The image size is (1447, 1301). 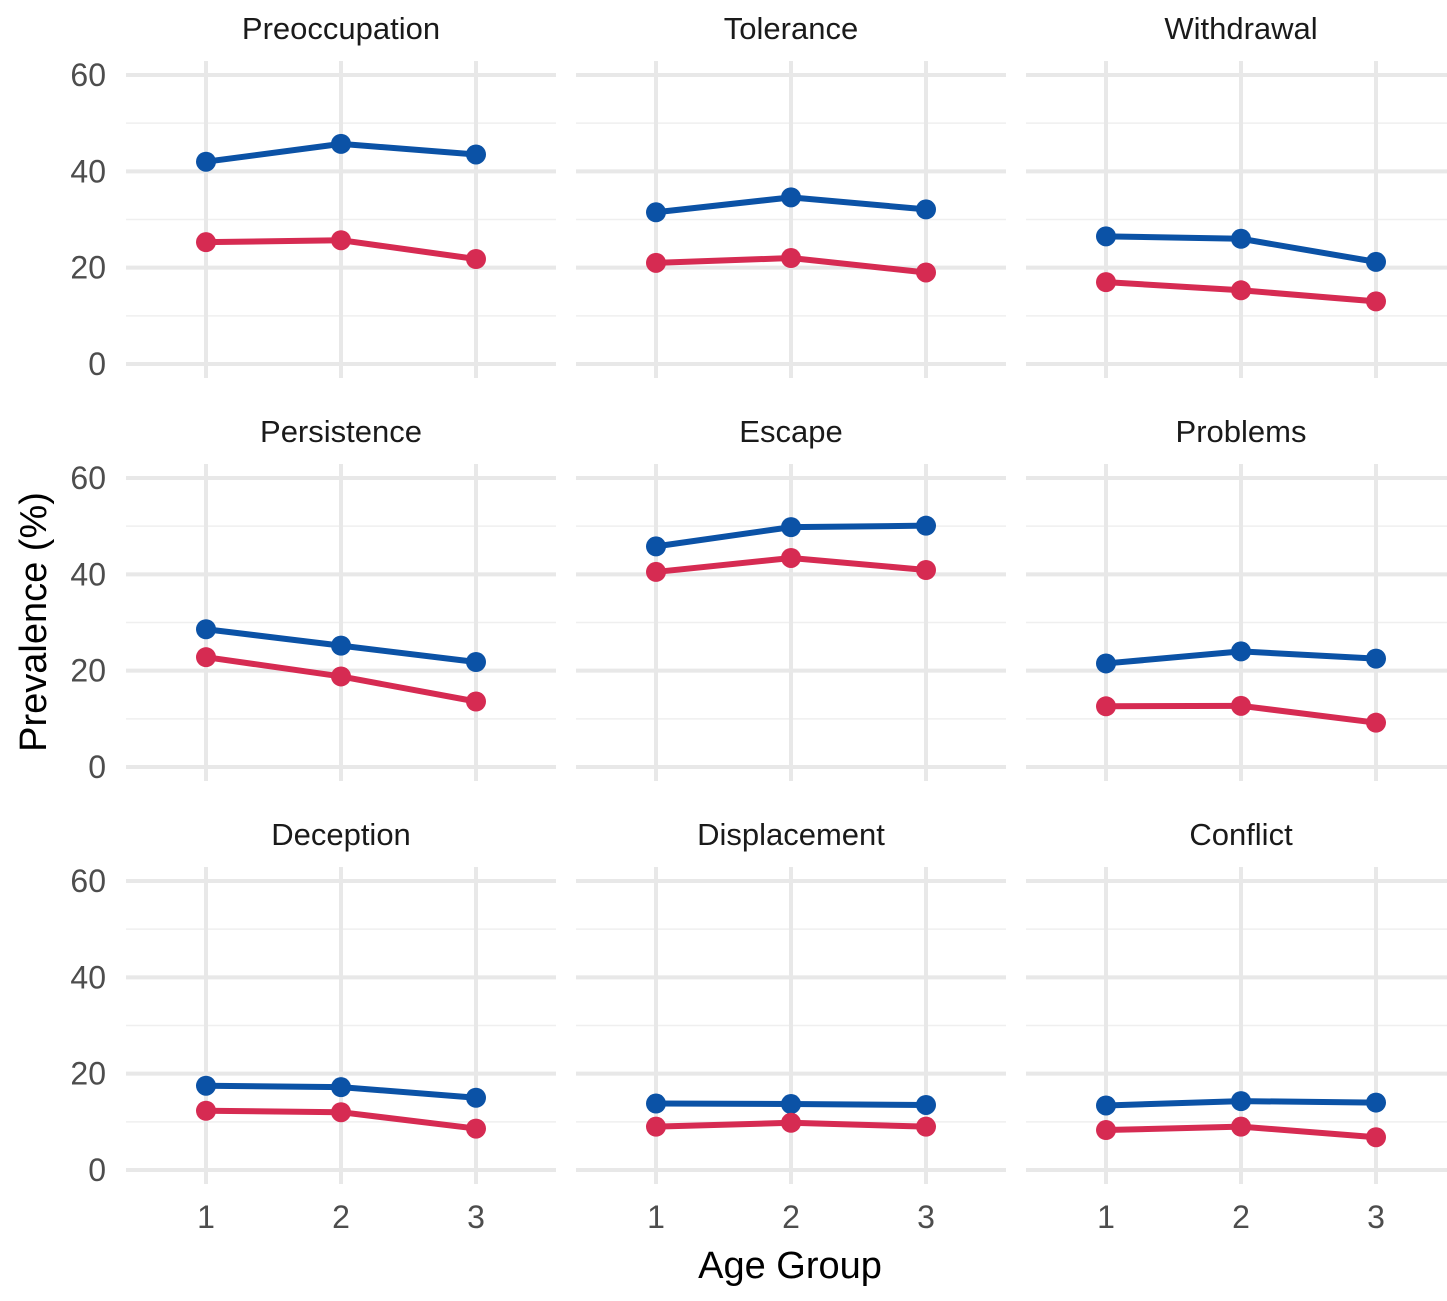 I want to click on x-axis-title: Age Group, so click(x=790, y=1266).